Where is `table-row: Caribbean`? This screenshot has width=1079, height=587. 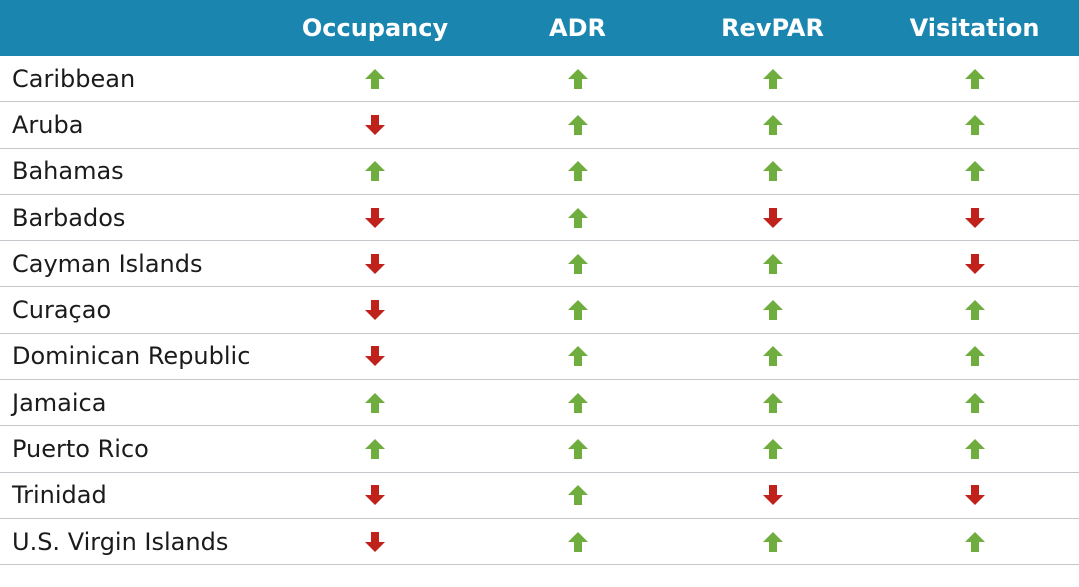 table-row: Caribbean is located at coordinates (539, 79).